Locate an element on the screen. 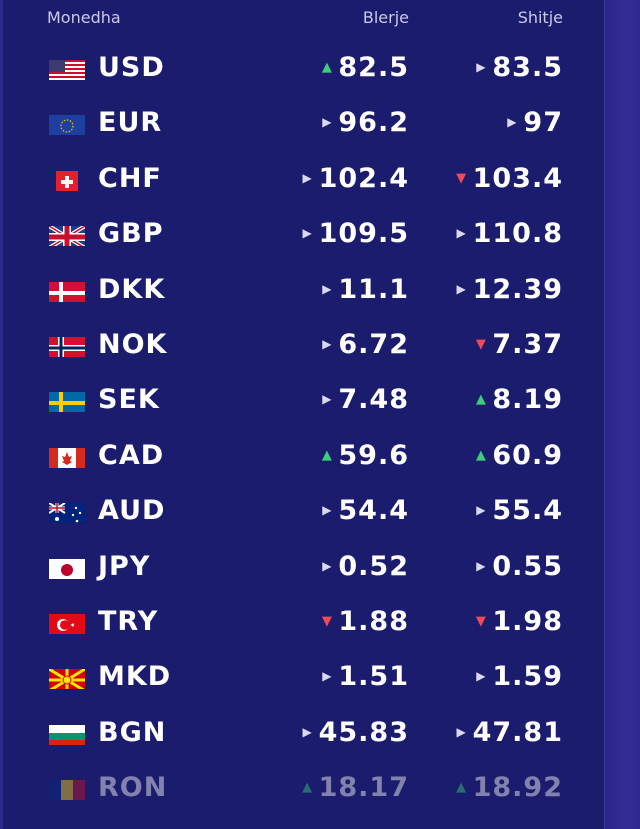 The height and width of the screenshot is (829, 640). sell-value: ▼ 1.98 is located at coordinates (519, 621).